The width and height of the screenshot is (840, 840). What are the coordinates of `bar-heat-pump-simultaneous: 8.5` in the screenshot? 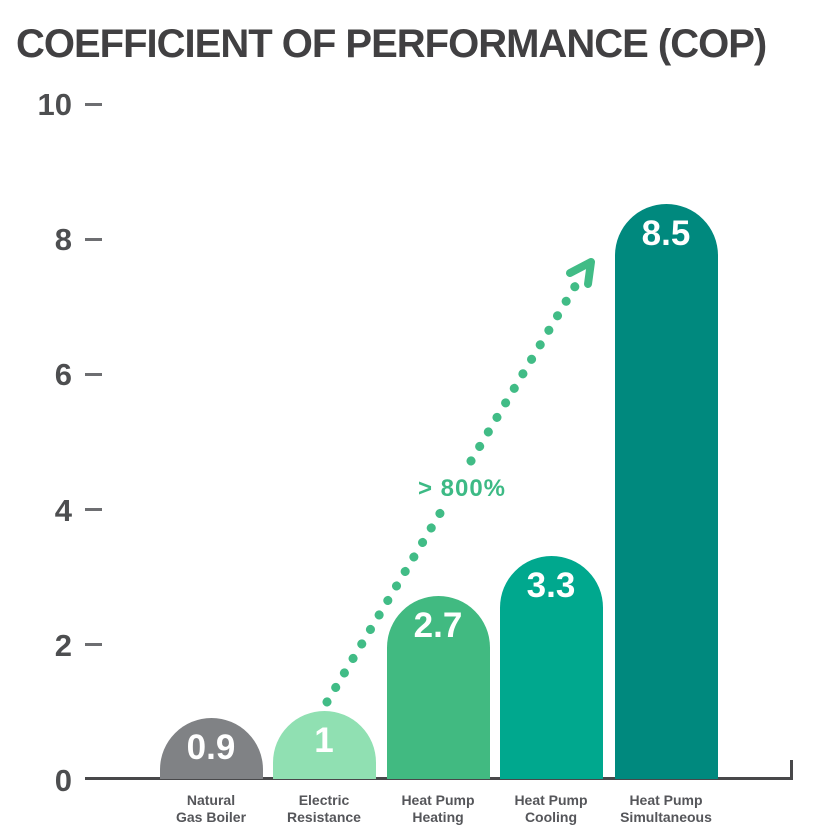 It's located at (666, 491).